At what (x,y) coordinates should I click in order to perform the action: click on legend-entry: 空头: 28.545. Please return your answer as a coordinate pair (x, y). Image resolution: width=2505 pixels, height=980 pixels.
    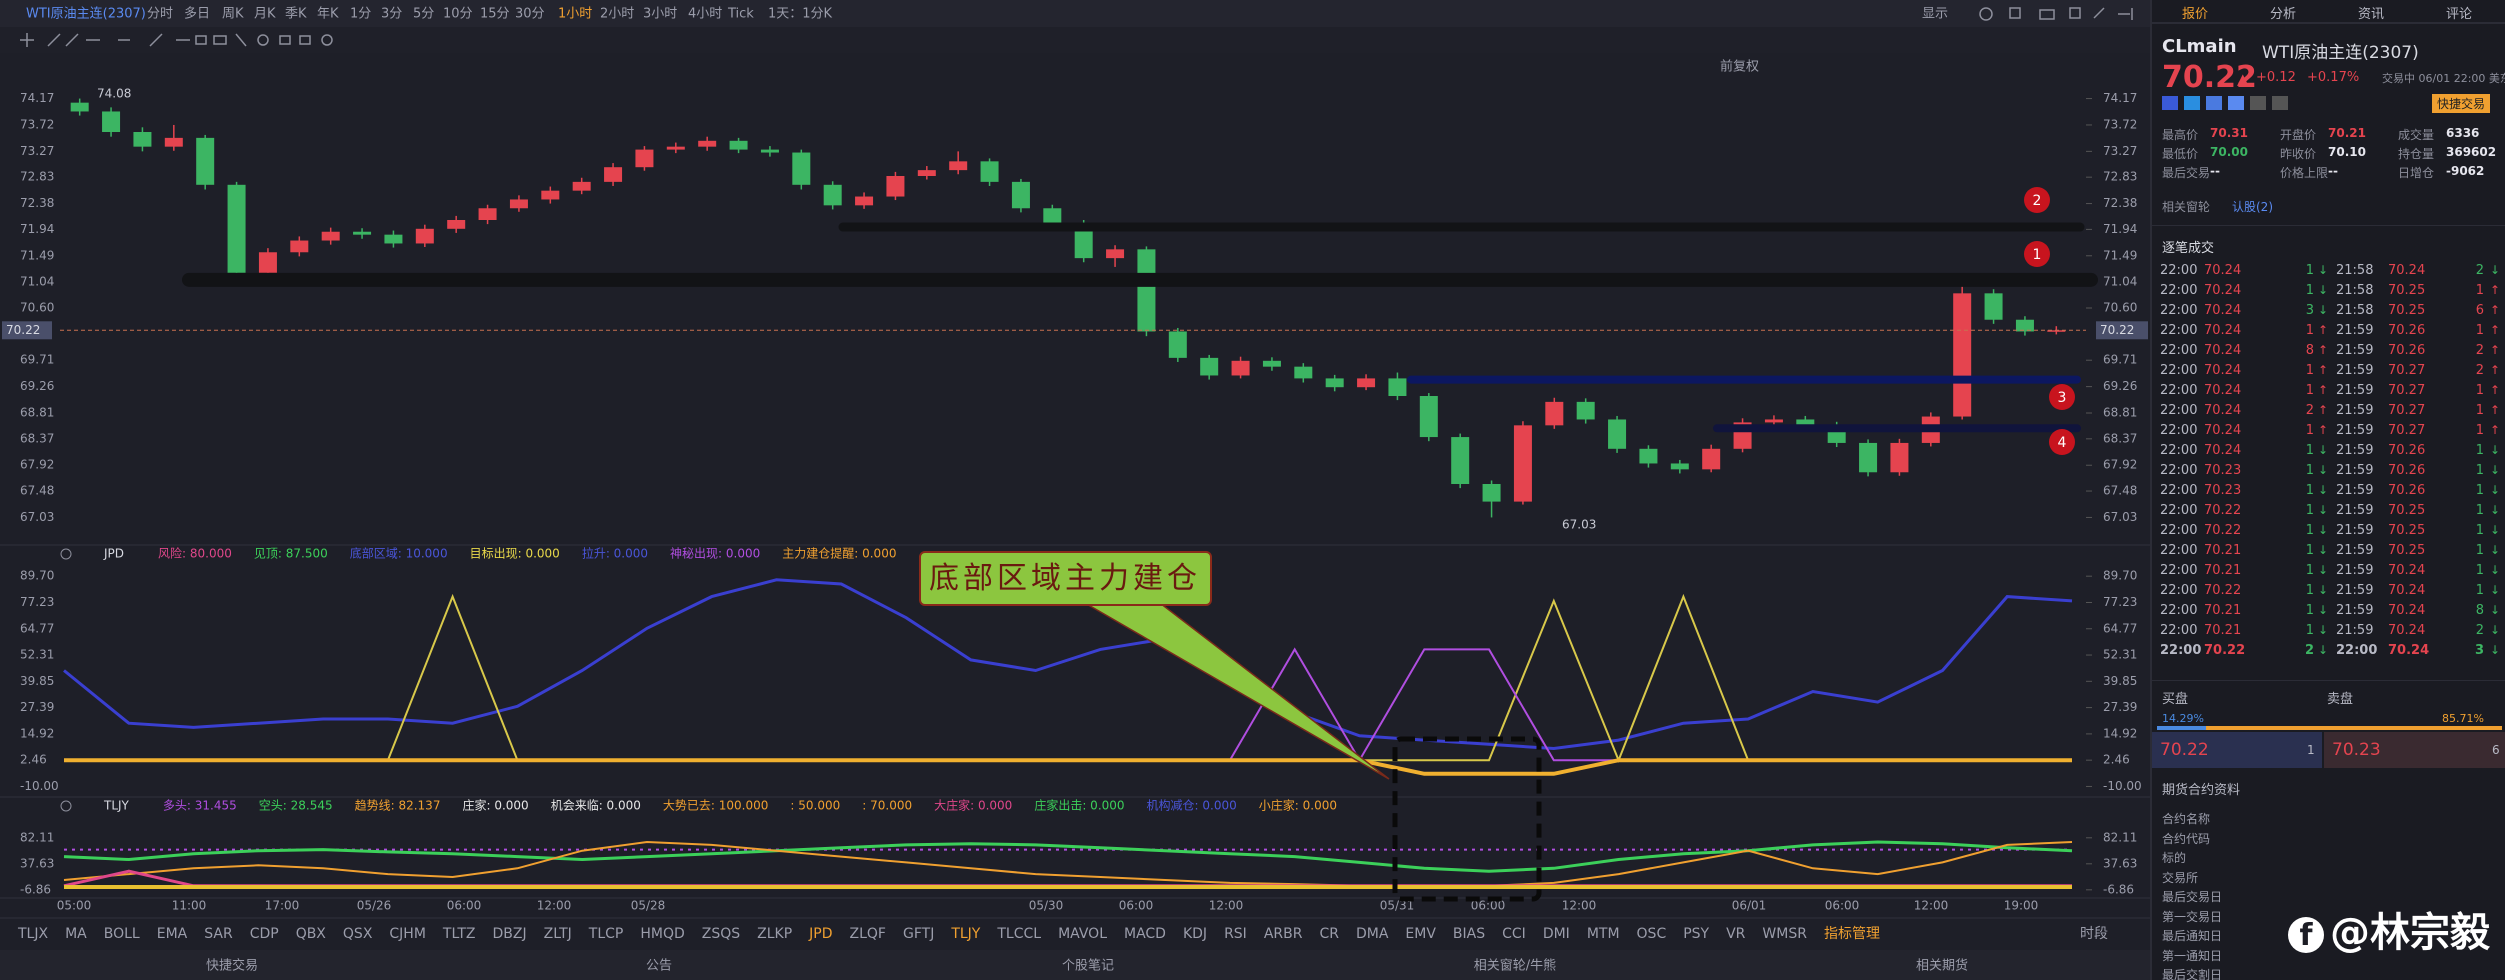
    Looking at the image, I should click on (296, 806).